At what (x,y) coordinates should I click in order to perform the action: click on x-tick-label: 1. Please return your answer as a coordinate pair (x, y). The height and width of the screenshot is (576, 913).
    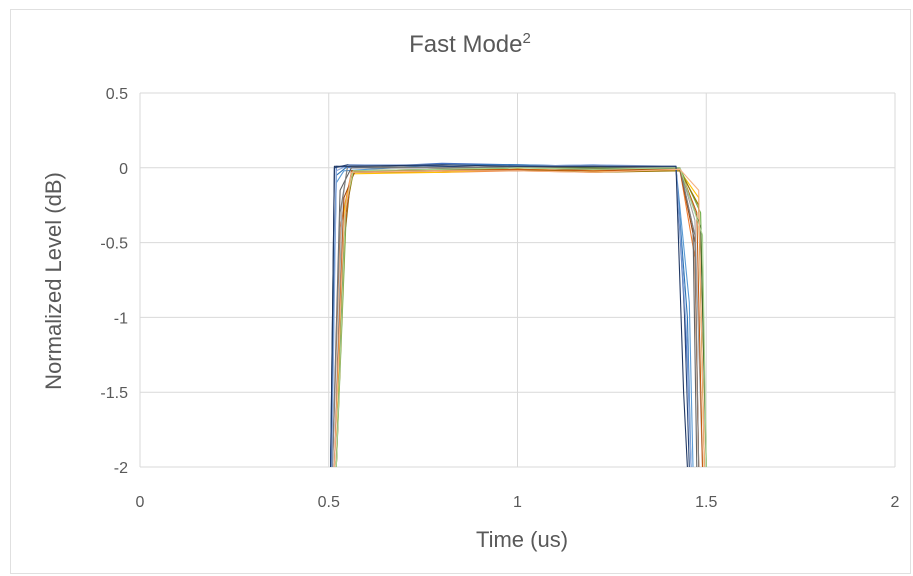
    Looking at the image, I should click on (517, 502).